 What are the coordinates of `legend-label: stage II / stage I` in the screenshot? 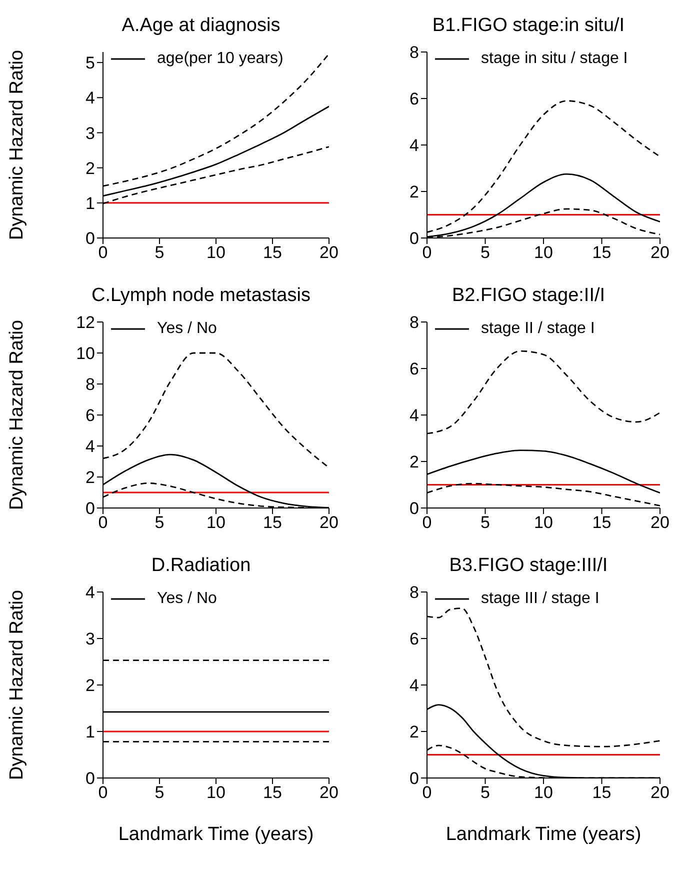 It's located at (538, 329).